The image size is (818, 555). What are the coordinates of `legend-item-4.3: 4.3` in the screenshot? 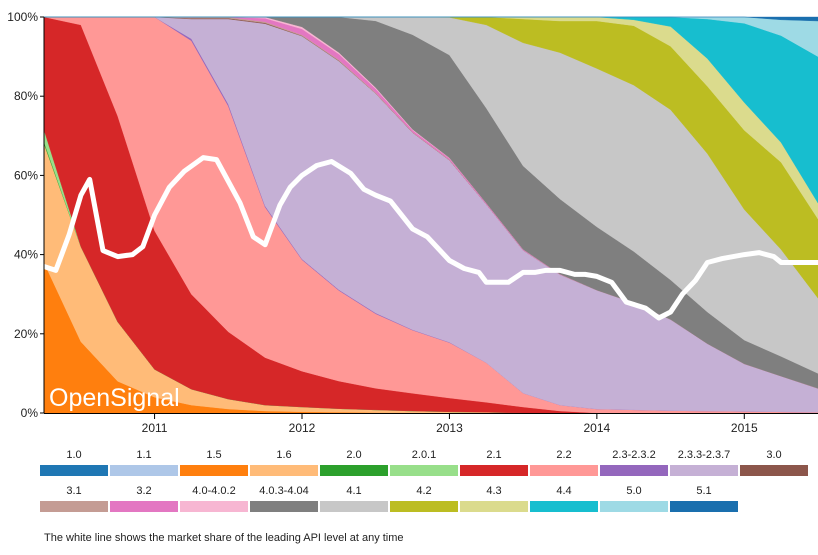 It's located at (494, 498).